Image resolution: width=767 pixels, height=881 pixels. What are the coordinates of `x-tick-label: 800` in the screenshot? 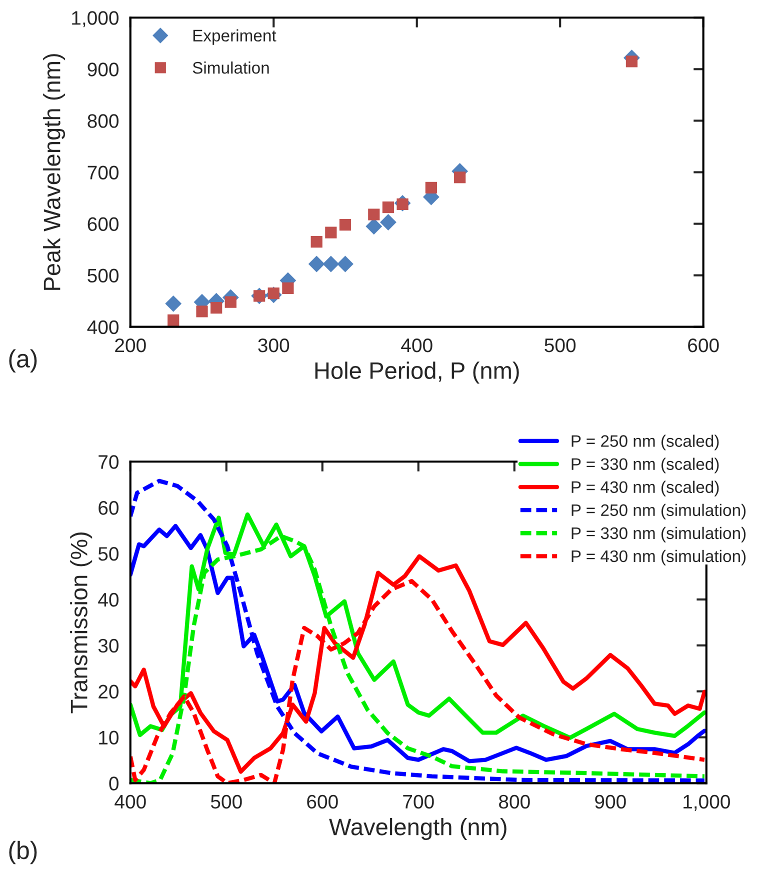 It's located at (514, 801).